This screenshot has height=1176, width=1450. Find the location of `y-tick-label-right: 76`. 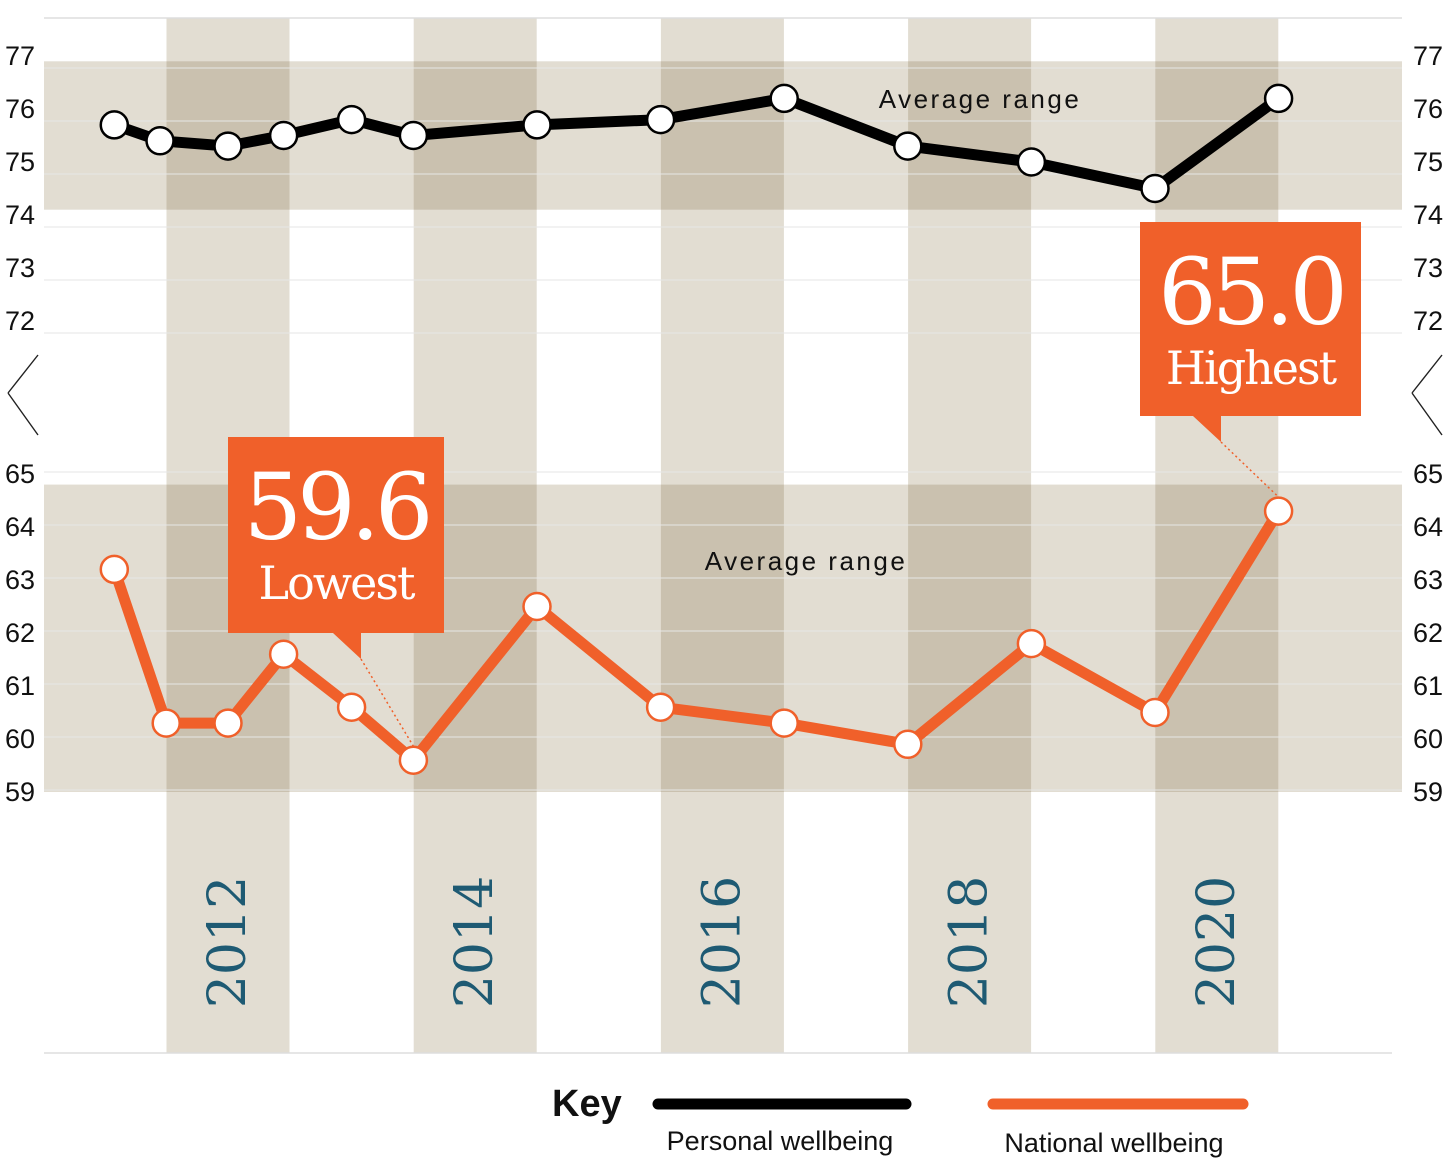

y-tick-label-right: 76 is located at coordinates (1428, 109).